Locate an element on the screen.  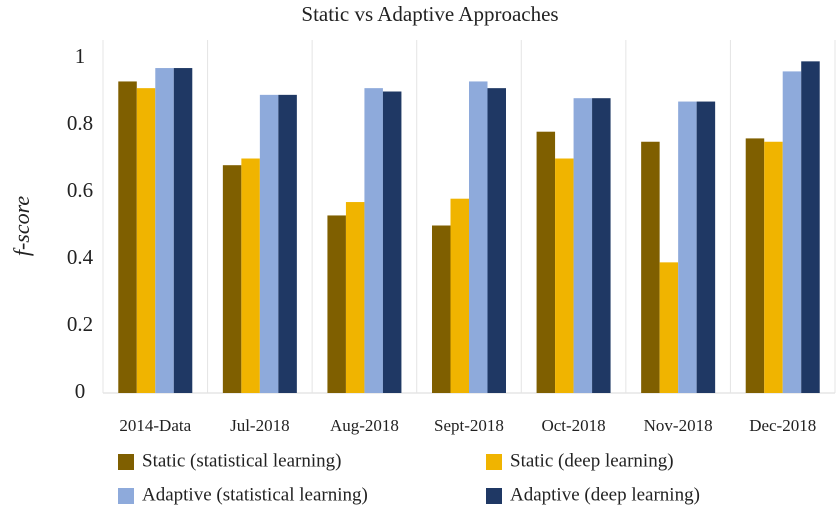
chart-title: Static vs Adaptive Approaches is located at coordinates (429, 14).